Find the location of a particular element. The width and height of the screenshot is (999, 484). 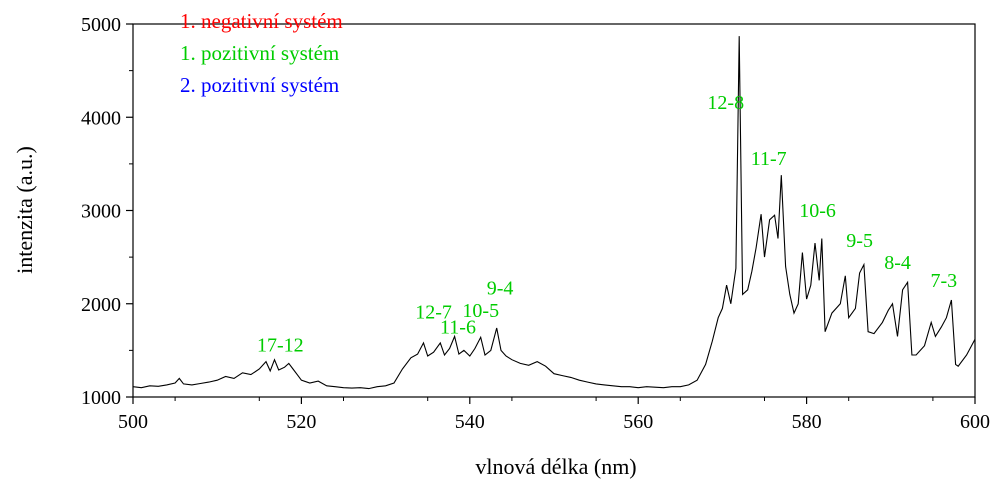

y-tick-label: 3000 is located at coordinates (101, 212).